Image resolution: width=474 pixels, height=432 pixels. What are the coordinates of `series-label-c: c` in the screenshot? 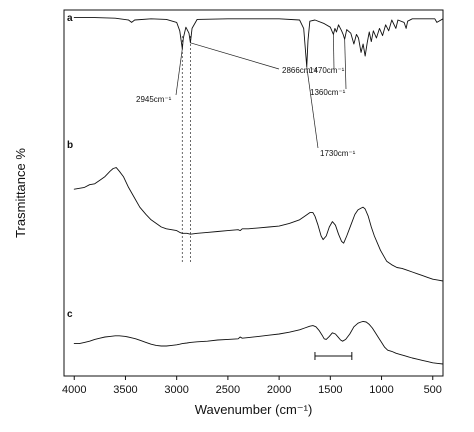 It's located at (70, 314).